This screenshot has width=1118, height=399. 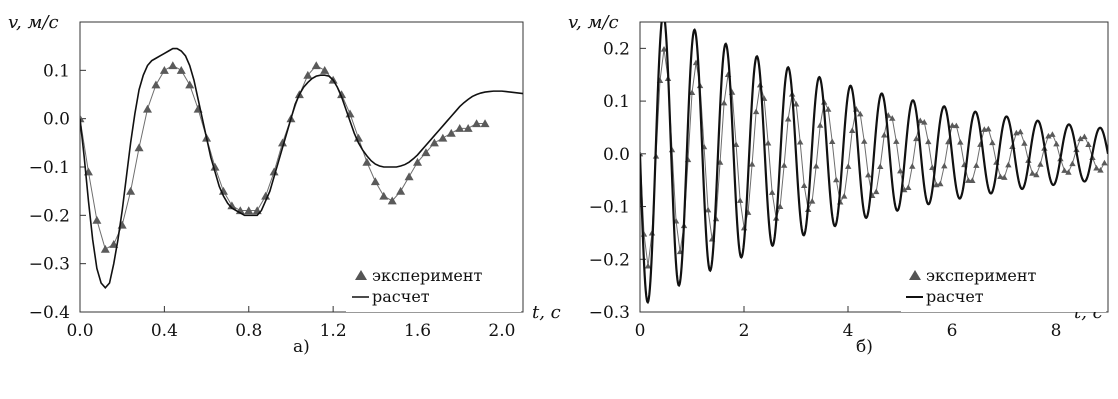 I want to click on panel-b-y-ticks: 0.2 0.1 0.0 −0.1 −0.2 −0.3, so click(x=617, y=181).